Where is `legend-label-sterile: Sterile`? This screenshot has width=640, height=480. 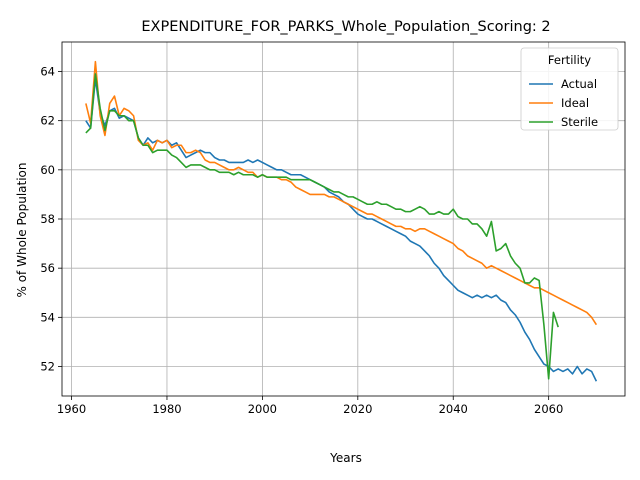 legend-label-sterile: Sterile is located at coordinates (579, 122).